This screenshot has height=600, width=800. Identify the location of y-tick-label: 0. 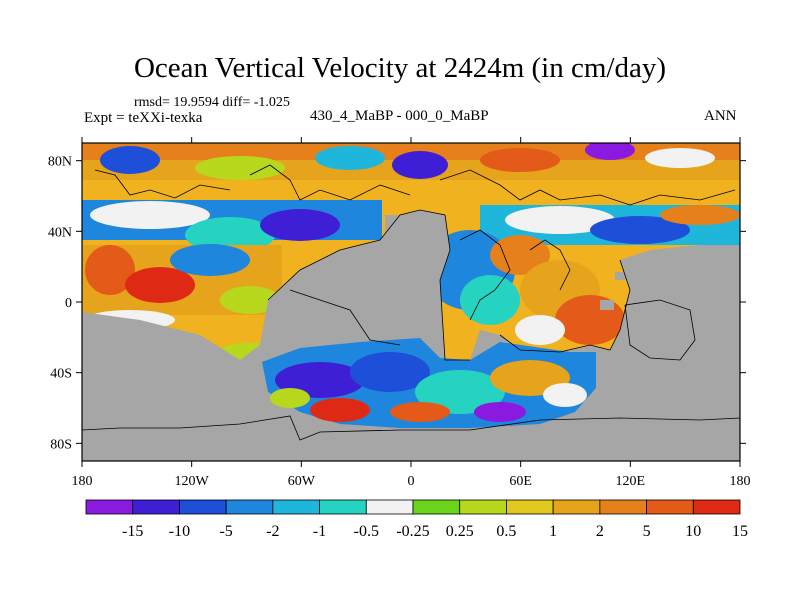
(68, 303).